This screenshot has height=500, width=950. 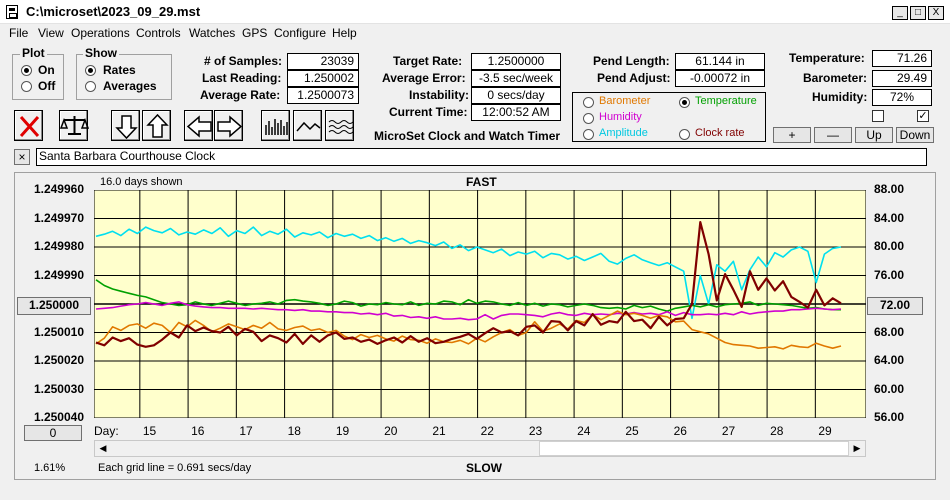 What do you see at coordinates (90, 86) in the screenshot?
I see `averages-radio` at bounding box center [90, 86].